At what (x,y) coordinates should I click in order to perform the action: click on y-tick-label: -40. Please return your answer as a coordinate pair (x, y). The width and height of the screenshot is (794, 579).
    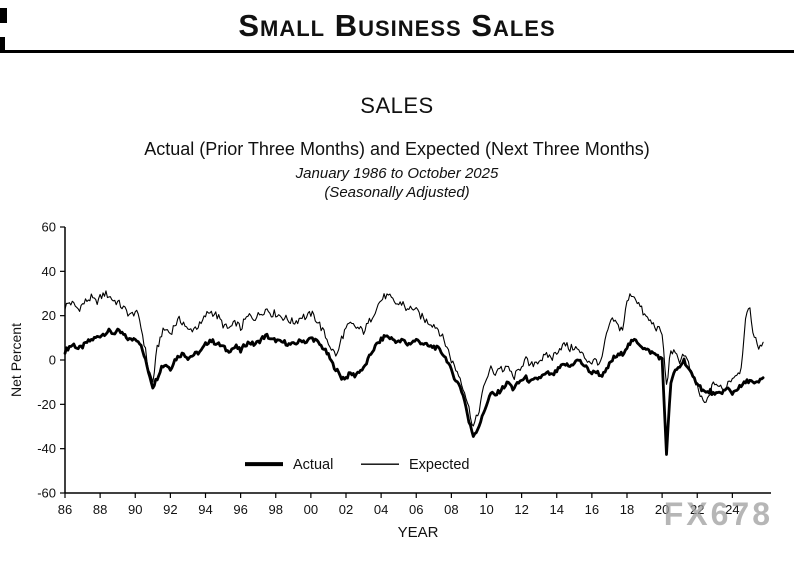
    Looking at the image, I should click on (46, 448).